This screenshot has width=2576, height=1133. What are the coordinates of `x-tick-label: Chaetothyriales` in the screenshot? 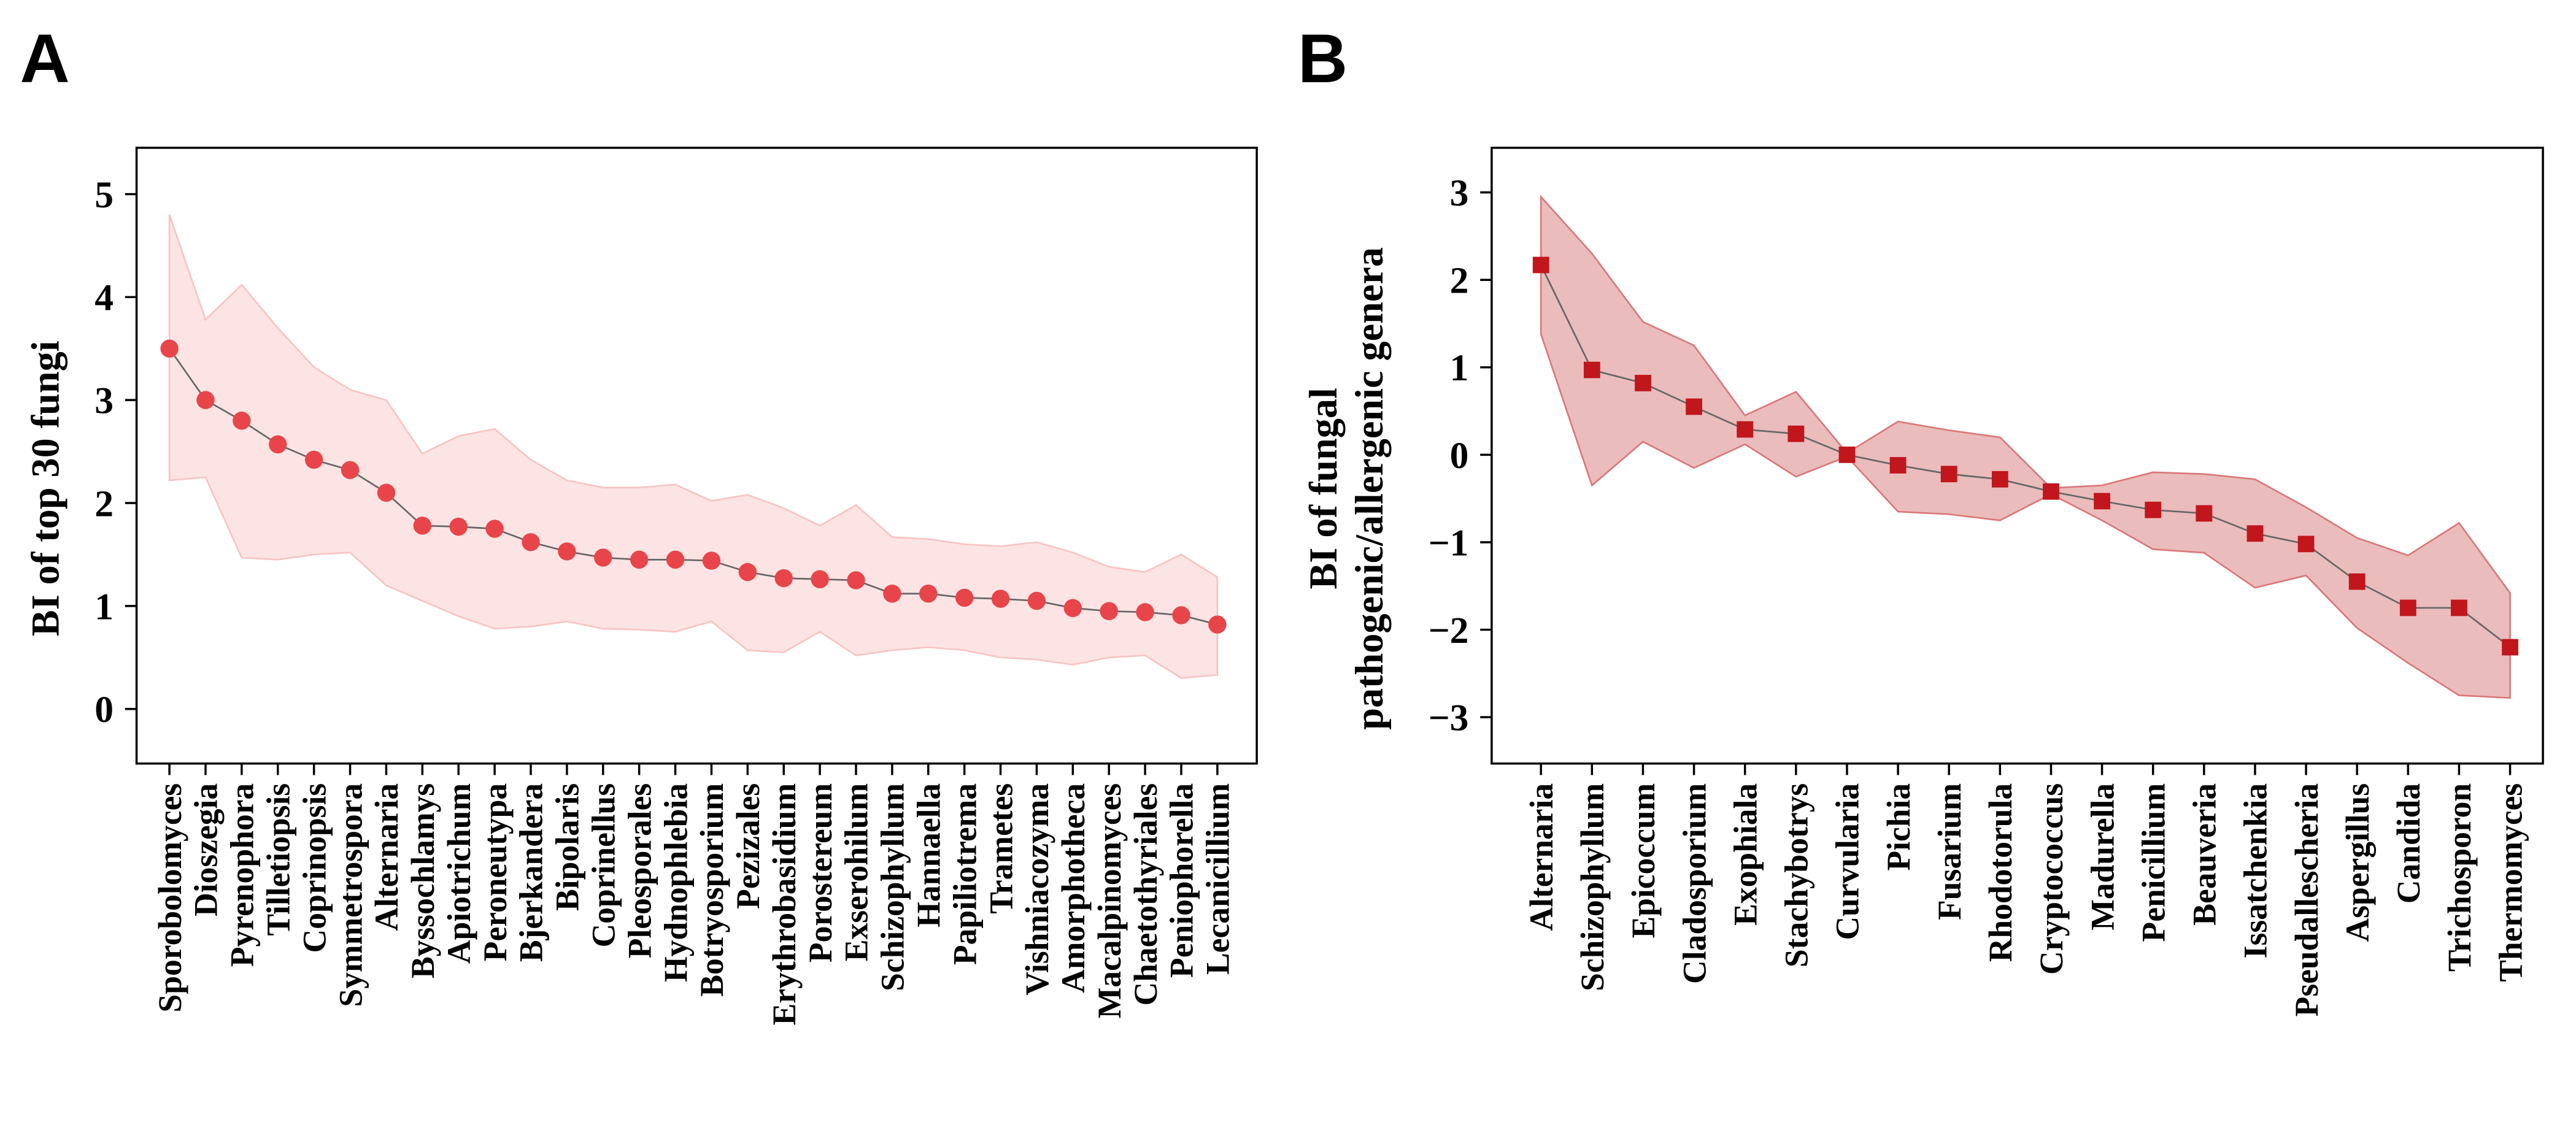 It's located at (1145, 894).